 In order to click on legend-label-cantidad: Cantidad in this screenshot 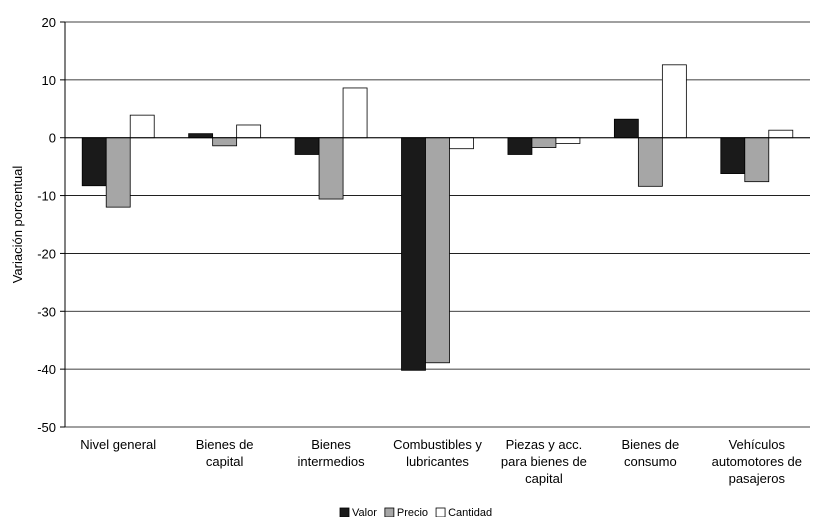, I will do `click(470, 512)`.